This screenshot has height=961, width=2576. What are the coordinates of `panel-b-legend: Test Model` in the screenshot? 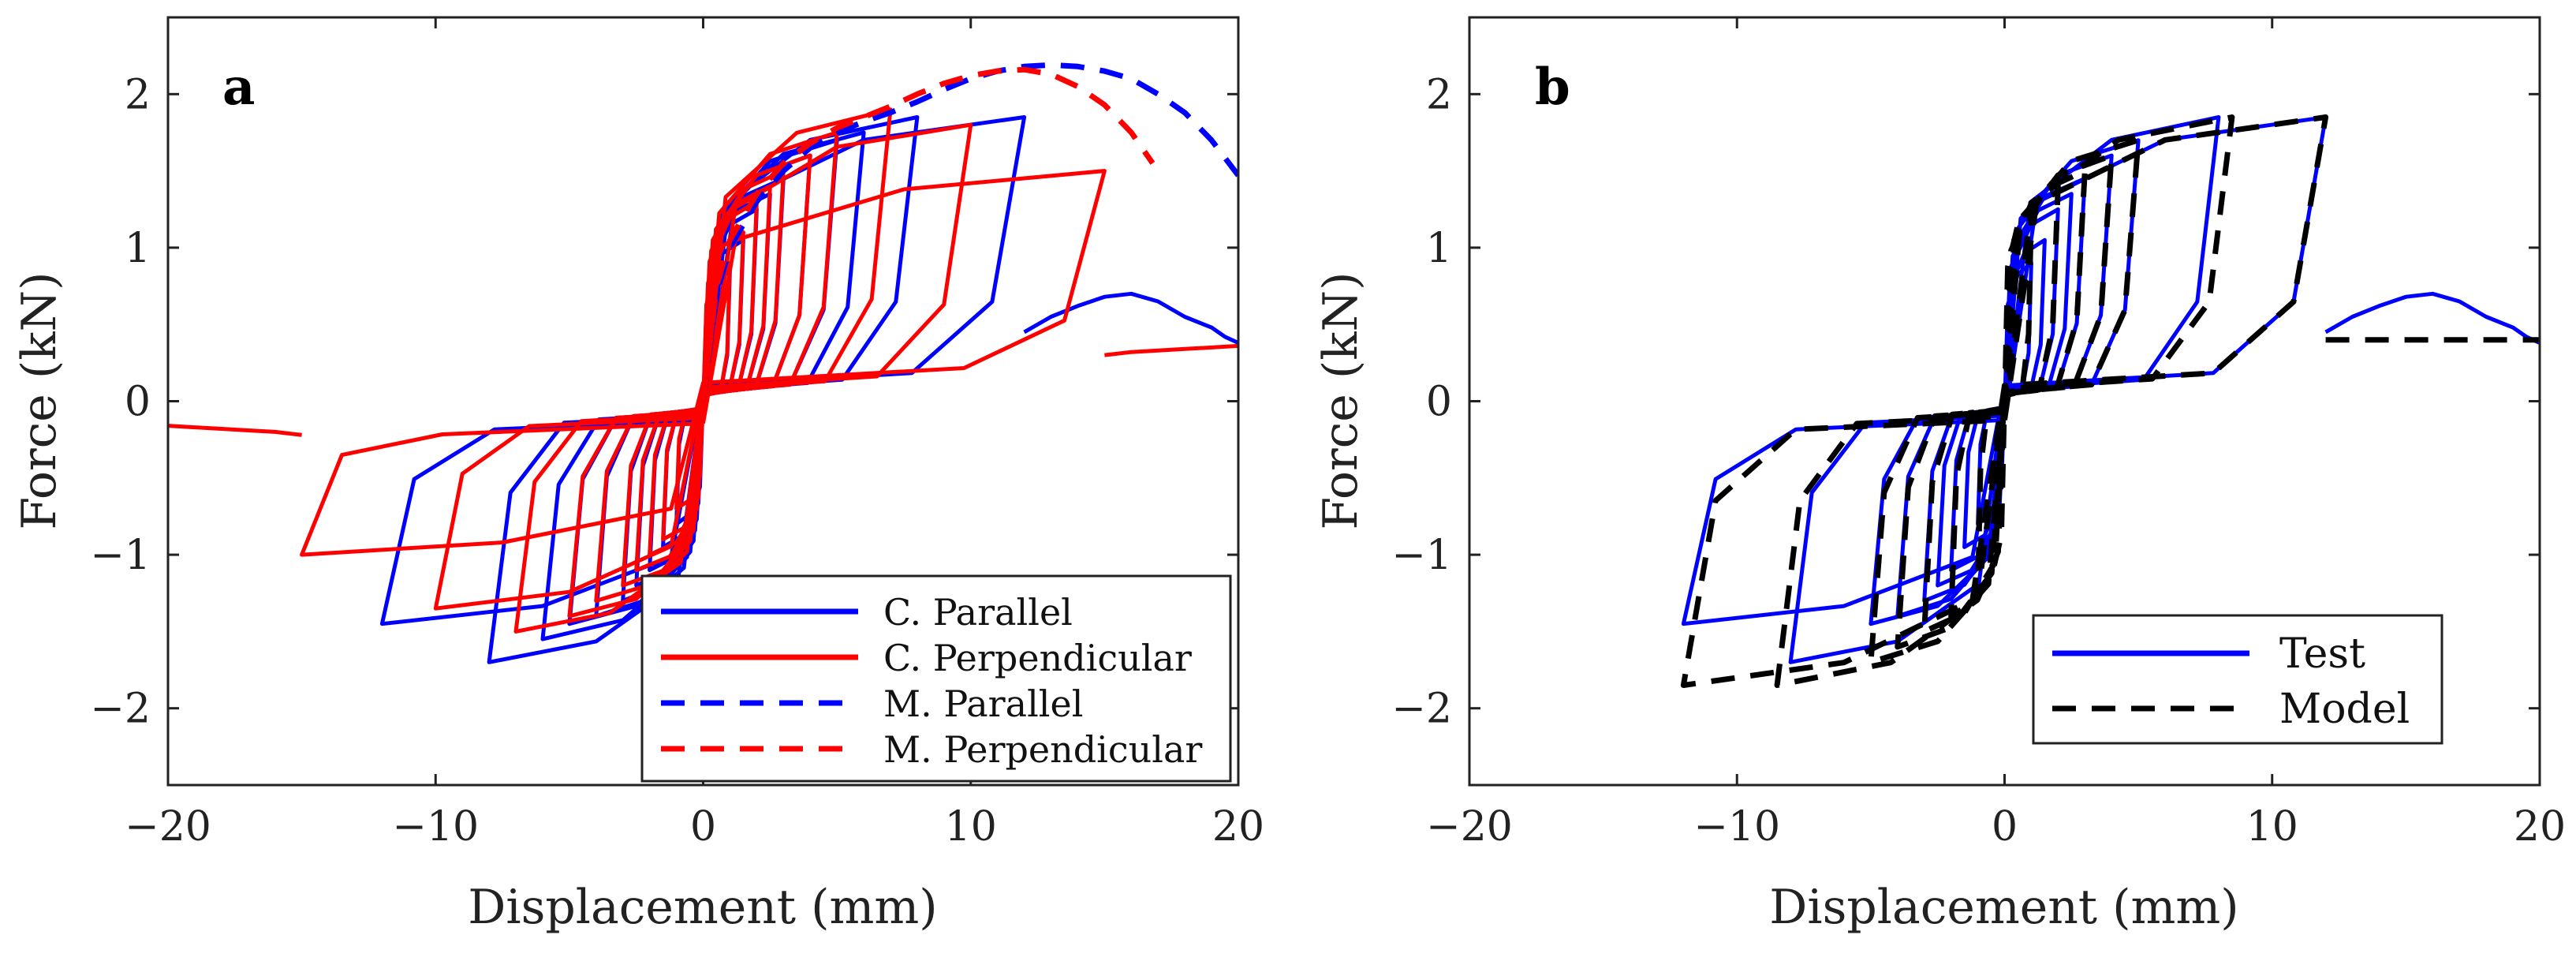 It's located at (2237, 679).